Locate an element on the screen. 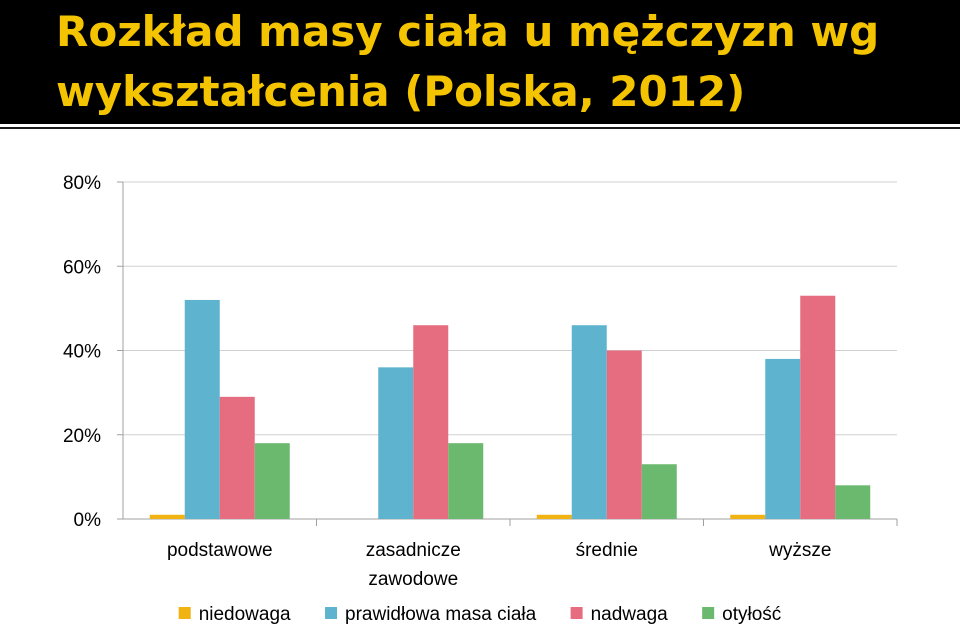  legend-label: nadwaga is located at coordinates (630, 614).